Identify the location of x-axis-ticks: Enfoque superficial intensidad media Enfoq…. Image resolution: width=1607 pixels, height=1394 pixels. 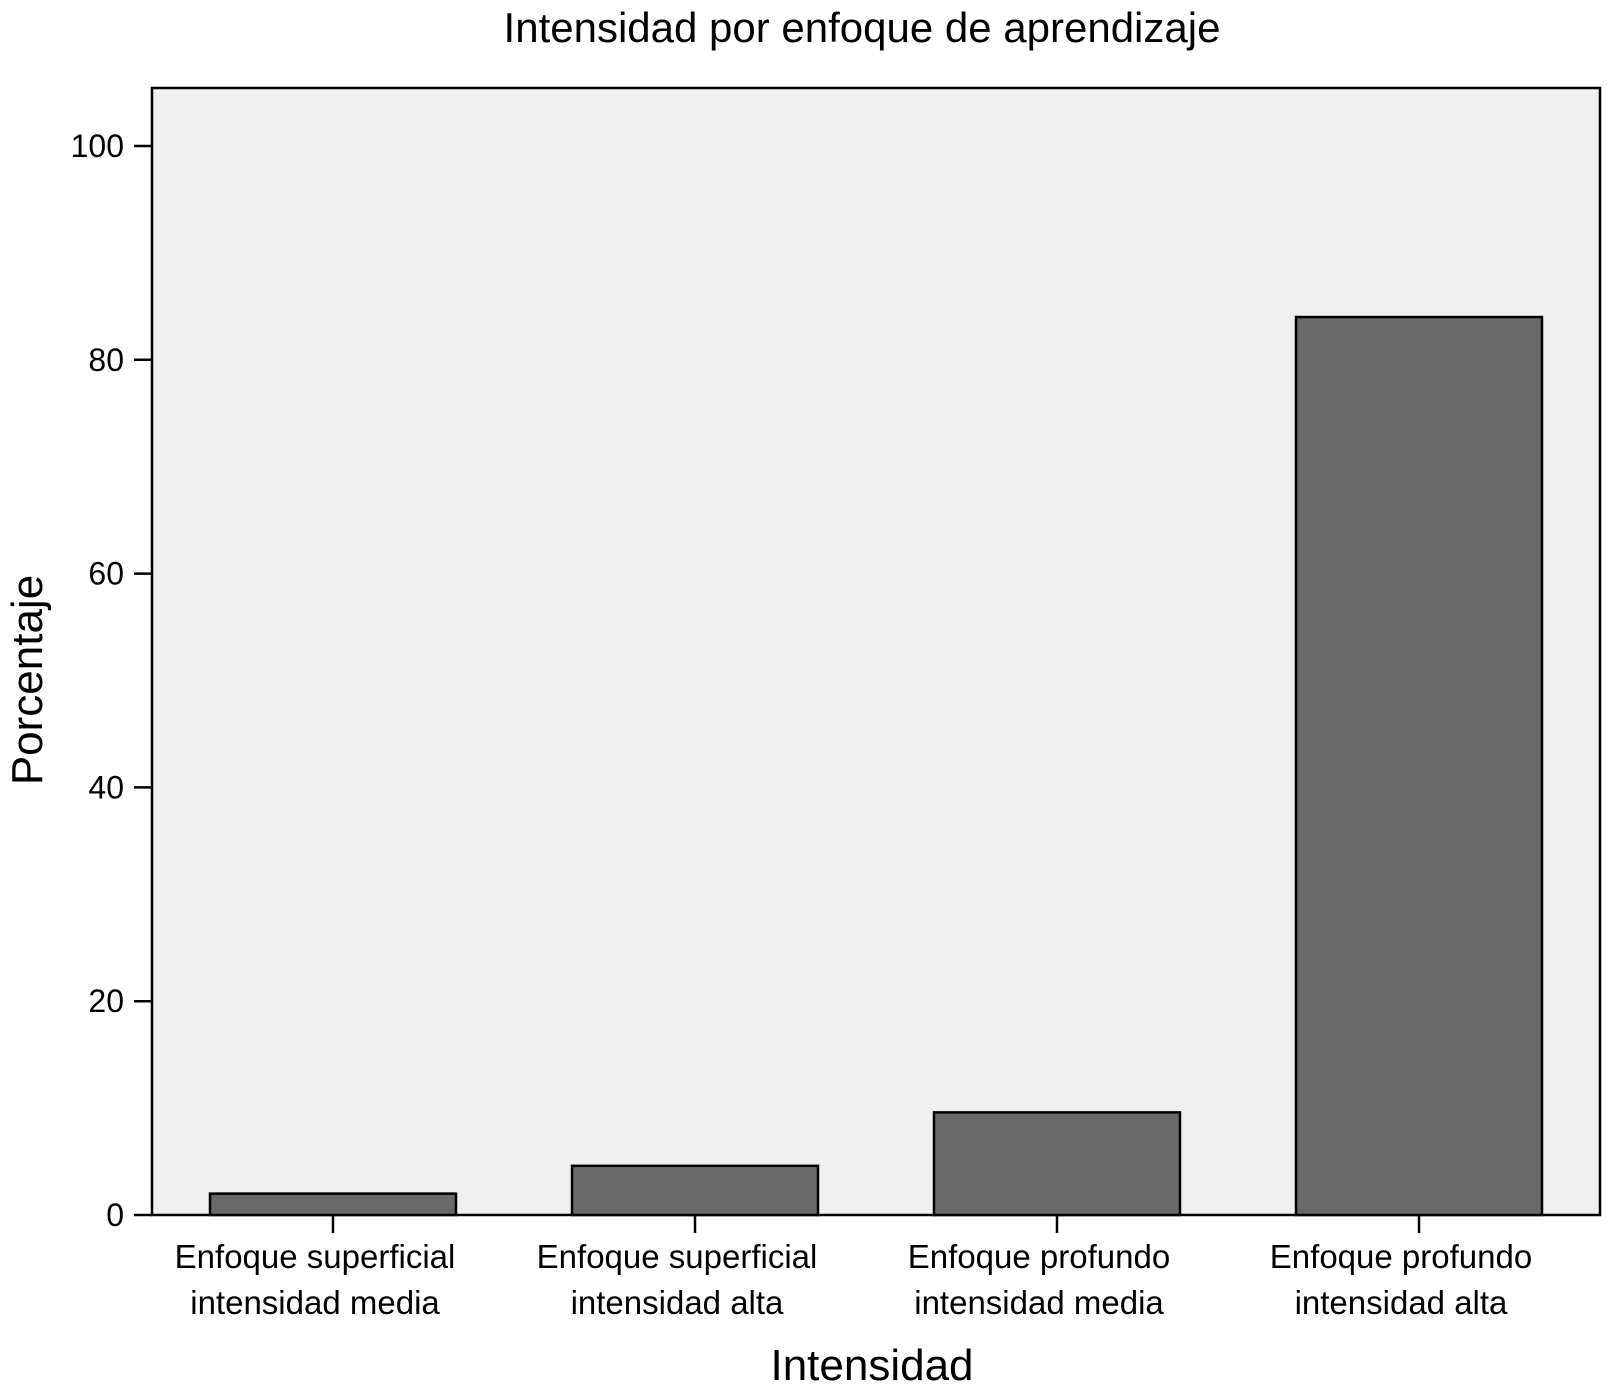
(853, 1268).